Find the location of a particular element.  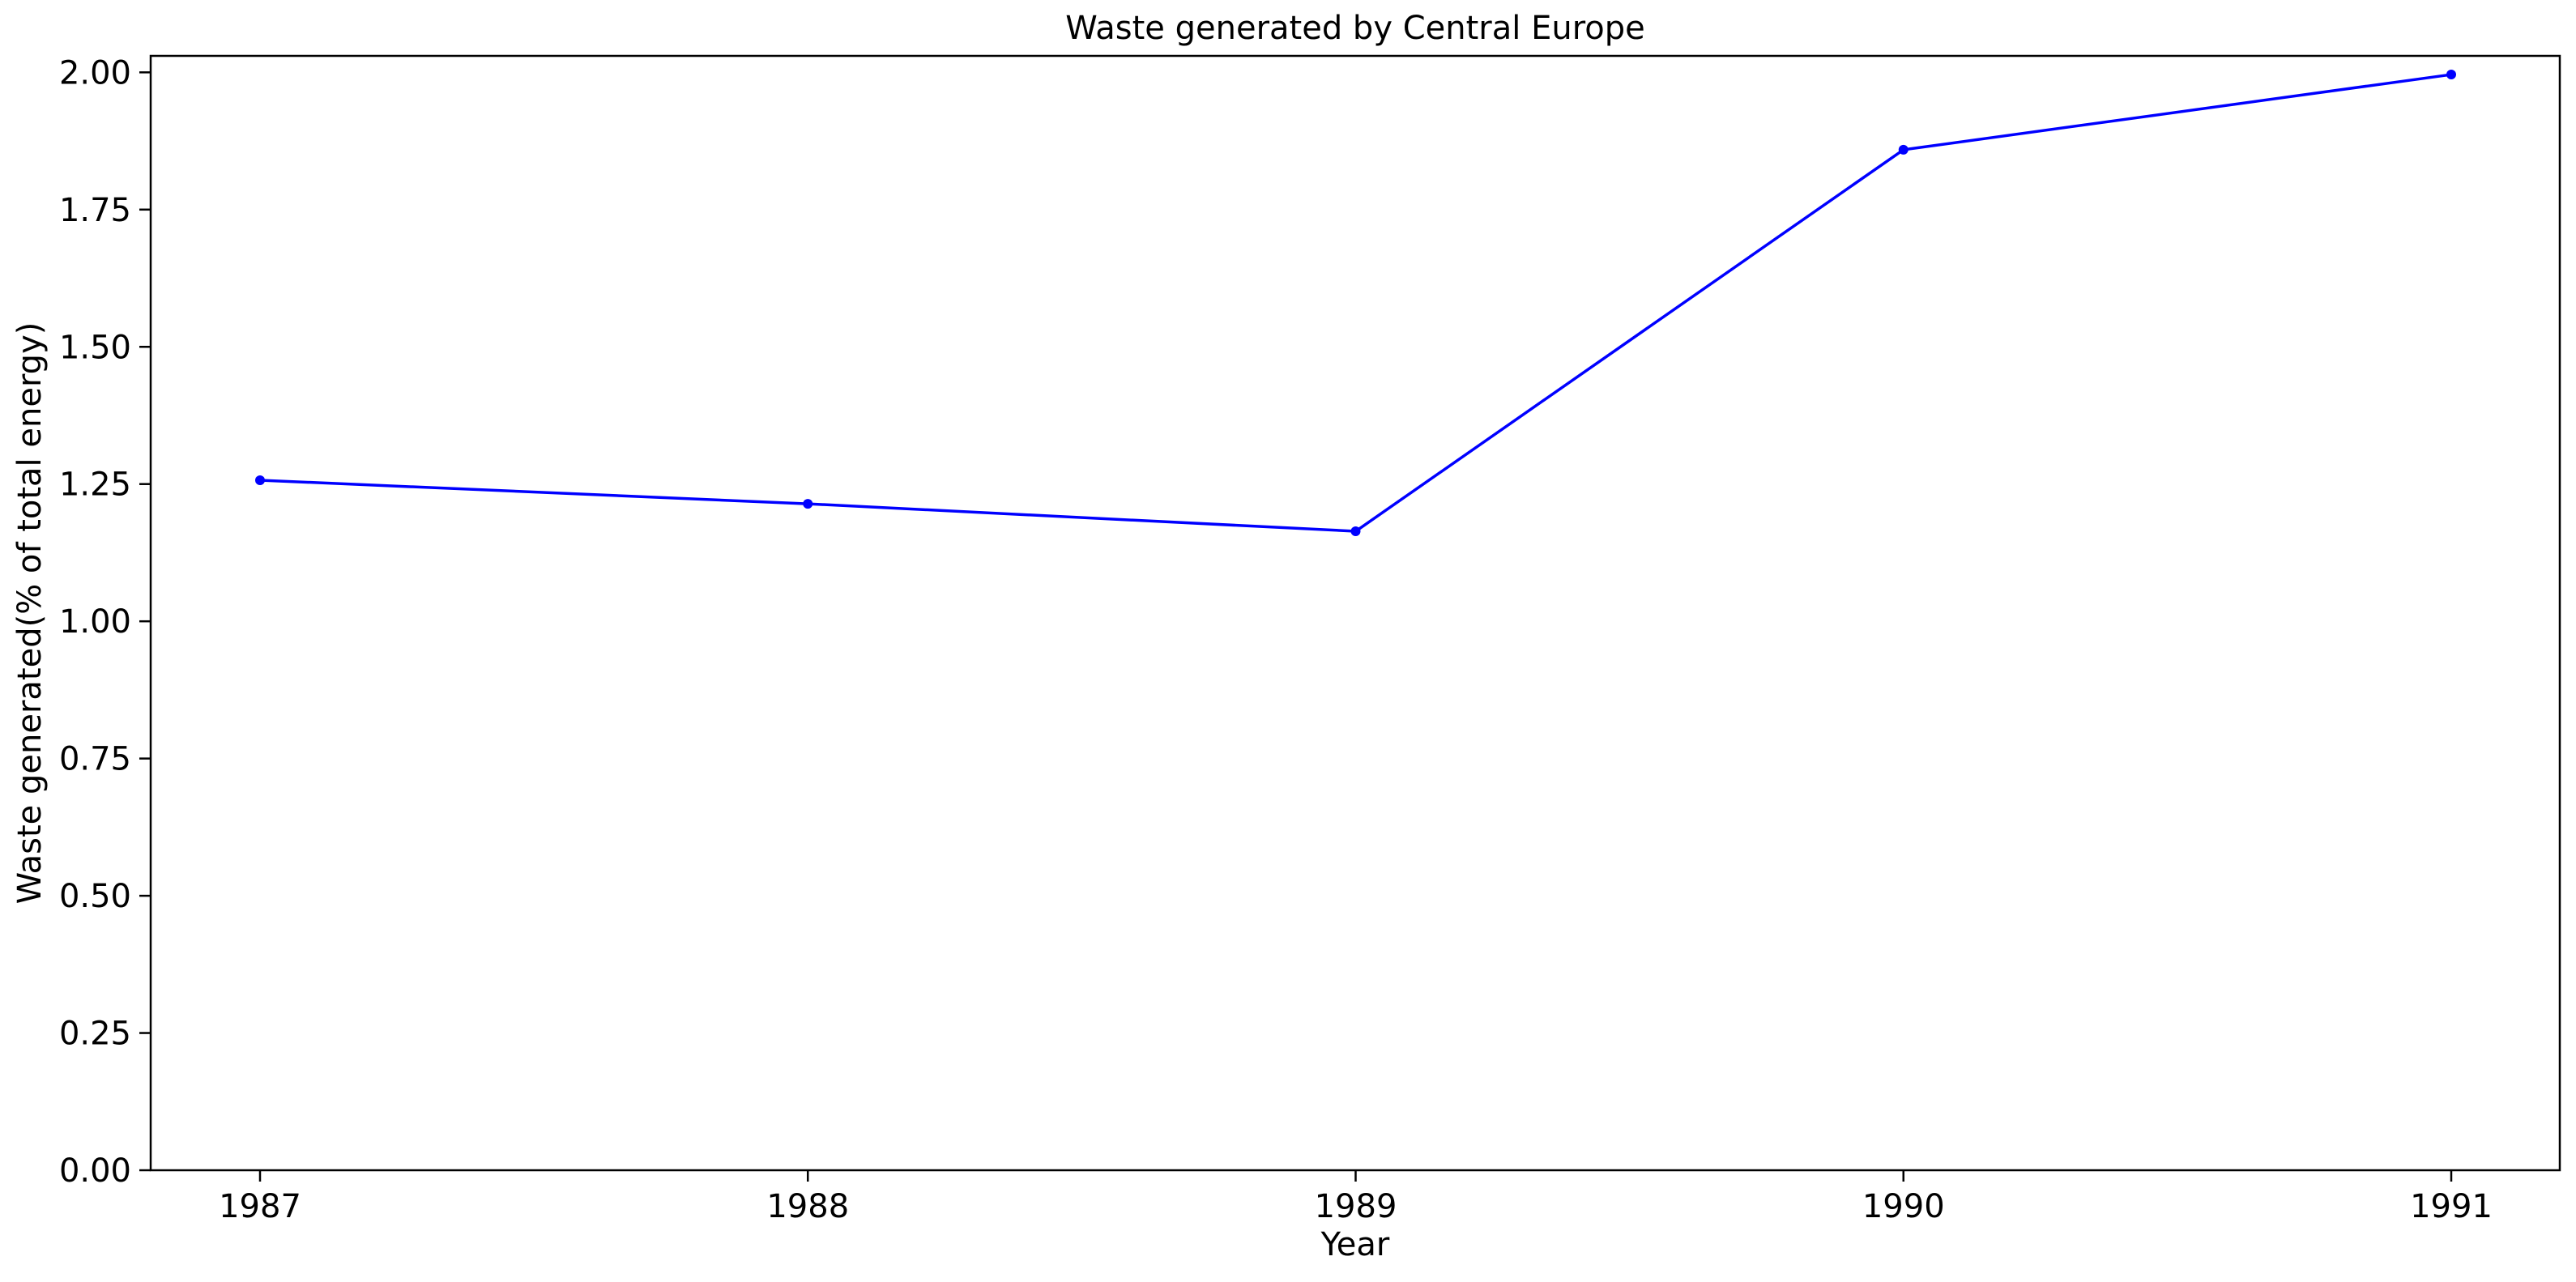

x-tick-label: 1987 is located at coordinates (260, 1206).